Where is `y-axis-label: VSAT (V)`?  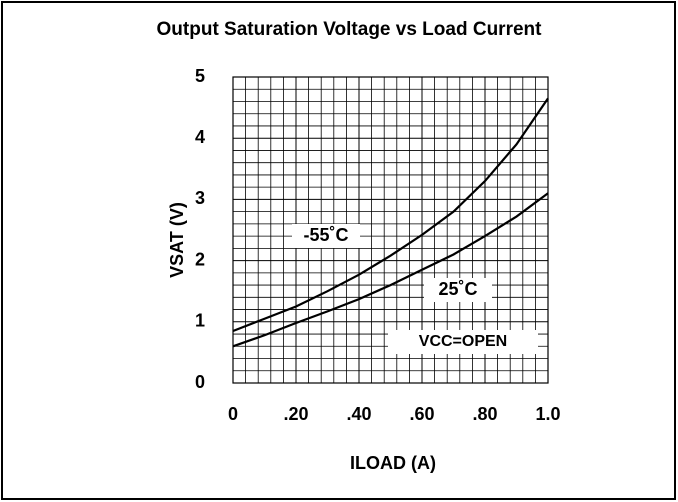
y-axis-label: VSAT (V) is located at coordinates (177, 240).